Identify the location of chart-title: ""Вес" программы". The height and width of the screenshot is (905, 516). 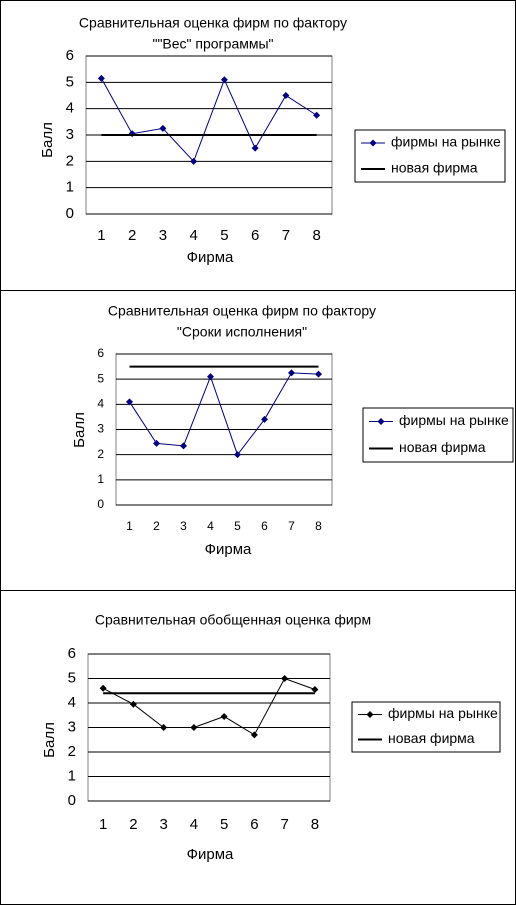
(212, 44).